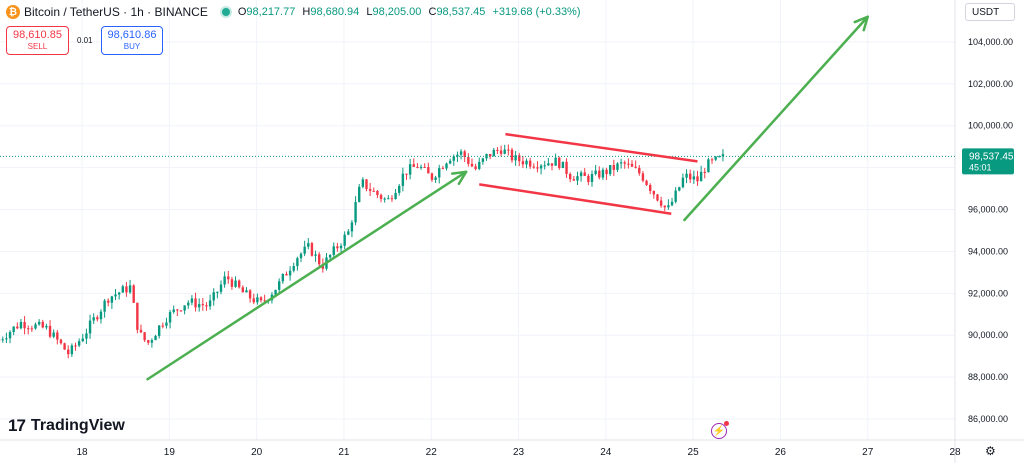  I want to click on x-tick-label: 18, so click(82, 452).